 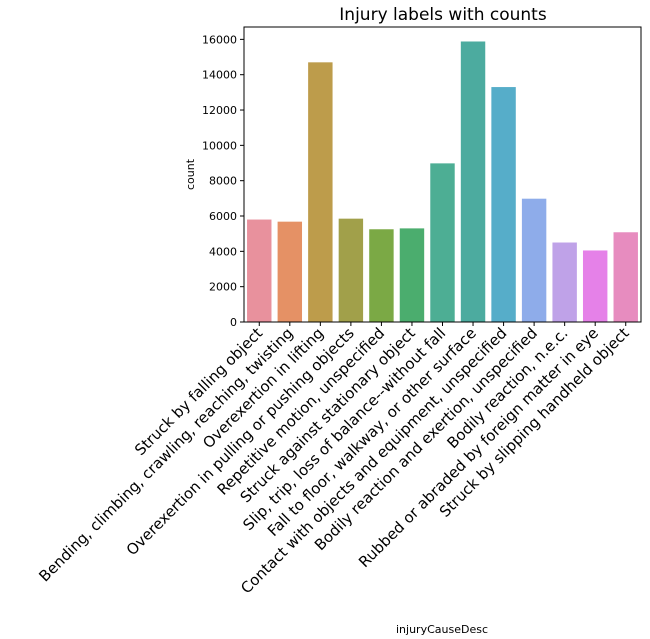 I want to click on y-tick-label: 6000, so click(x=223, y=216).